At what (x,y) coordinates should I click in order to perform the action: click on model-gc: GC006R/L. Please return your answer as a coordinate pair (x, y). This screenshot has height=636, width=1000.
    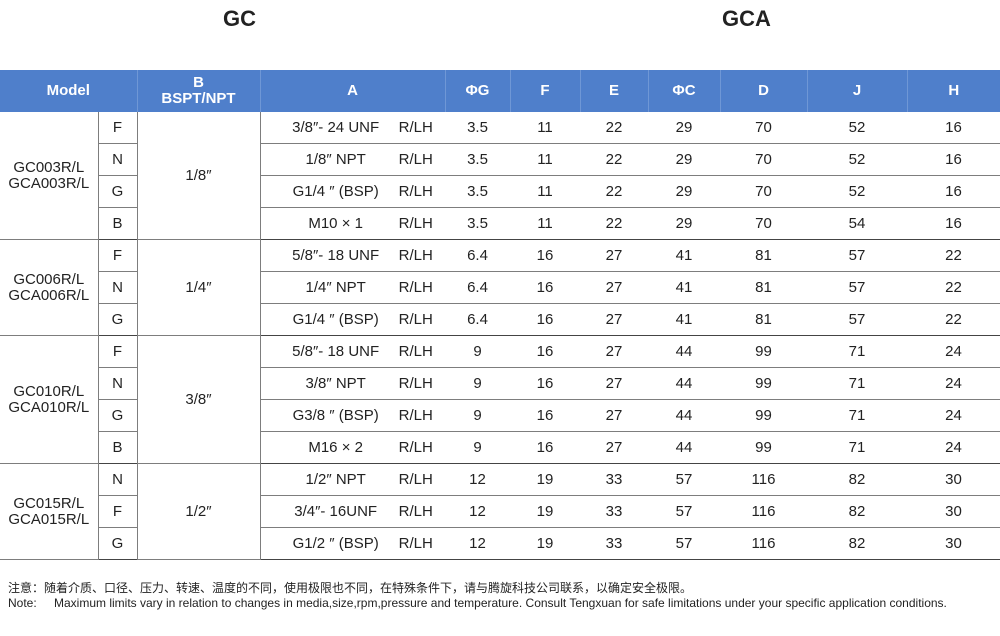
    Looking at the image, I should click on (49, 279).